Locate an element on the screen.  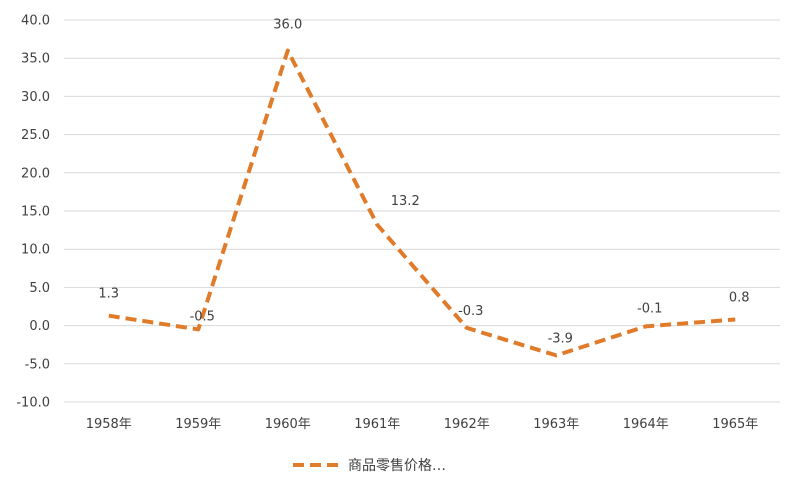
y-tick-label: 40.0 is located at coordinates (35, 21).